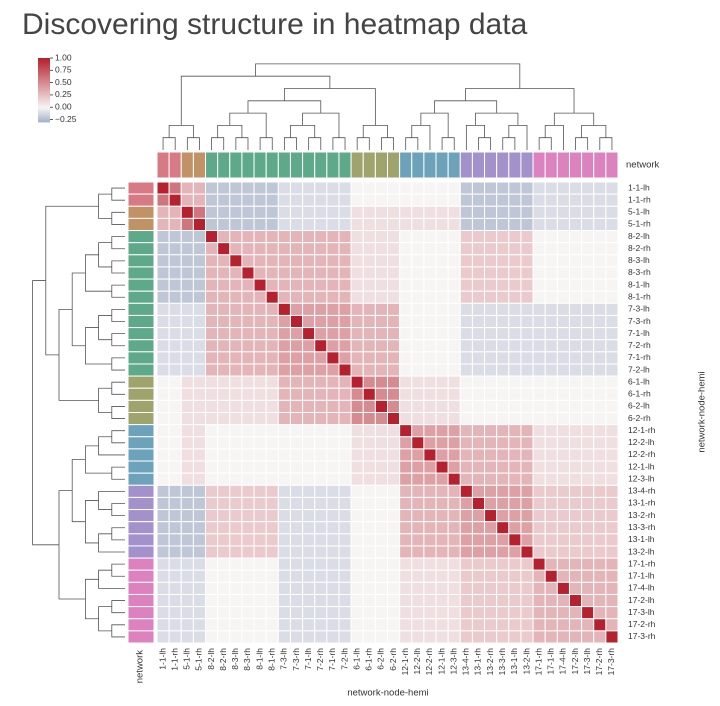 Image resolution: width=720 pixels, height=706 pixels. I want to click on row-label: 7-3-rh, so click(639, 321).